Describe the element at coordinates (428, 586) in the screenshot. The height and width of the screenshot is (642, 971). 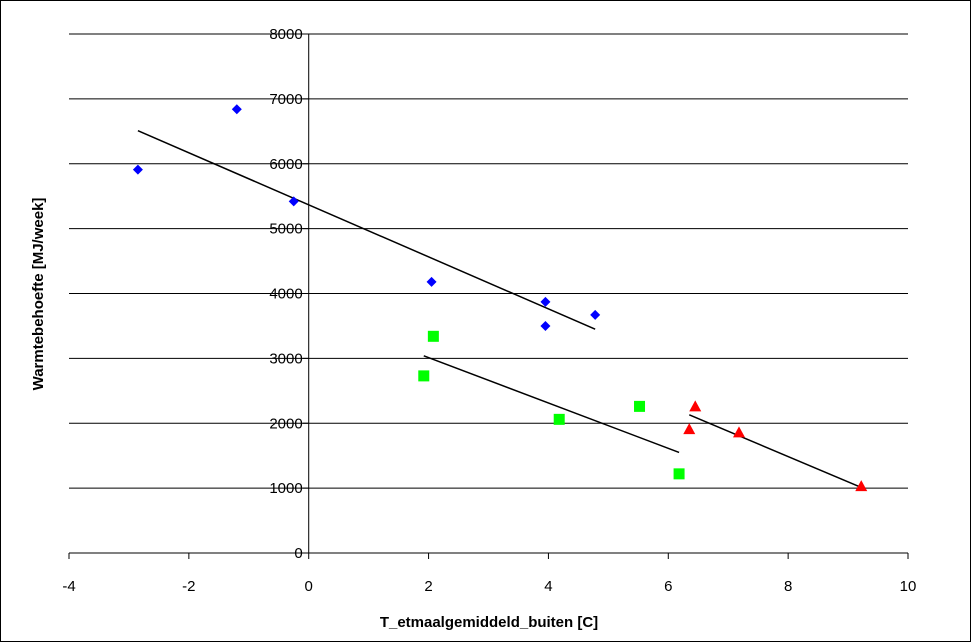
I see `x-tick-label: 2` at that location.